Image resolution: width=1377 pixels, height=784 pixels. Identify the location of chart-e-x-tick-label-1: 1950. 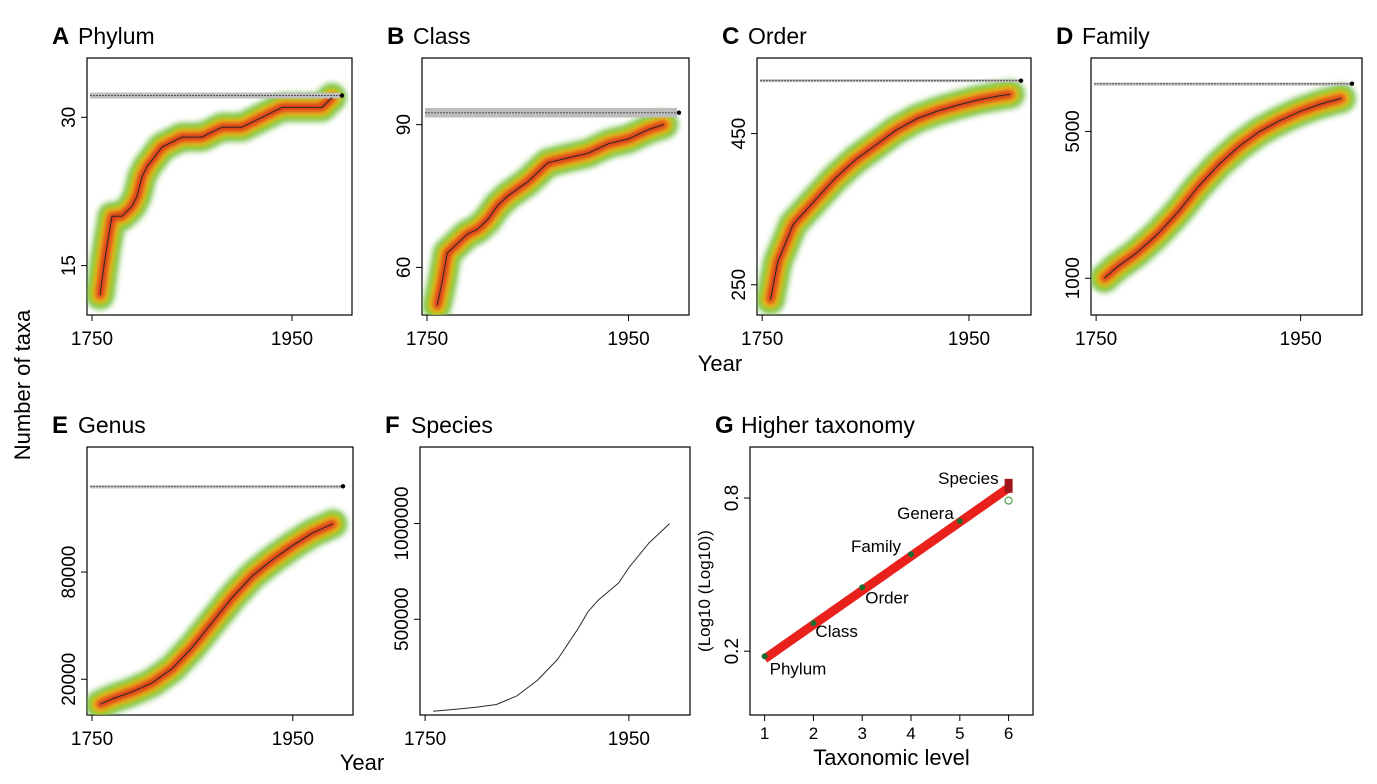
(293, 739).